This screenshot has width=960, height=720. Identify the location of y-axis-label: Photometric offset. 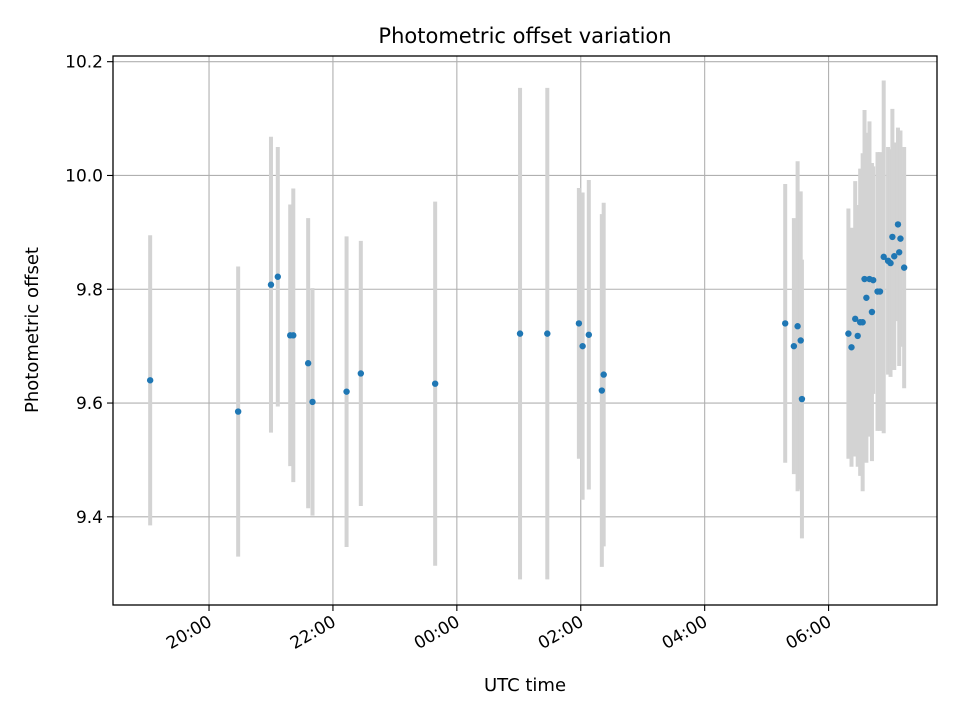
(32, 330).